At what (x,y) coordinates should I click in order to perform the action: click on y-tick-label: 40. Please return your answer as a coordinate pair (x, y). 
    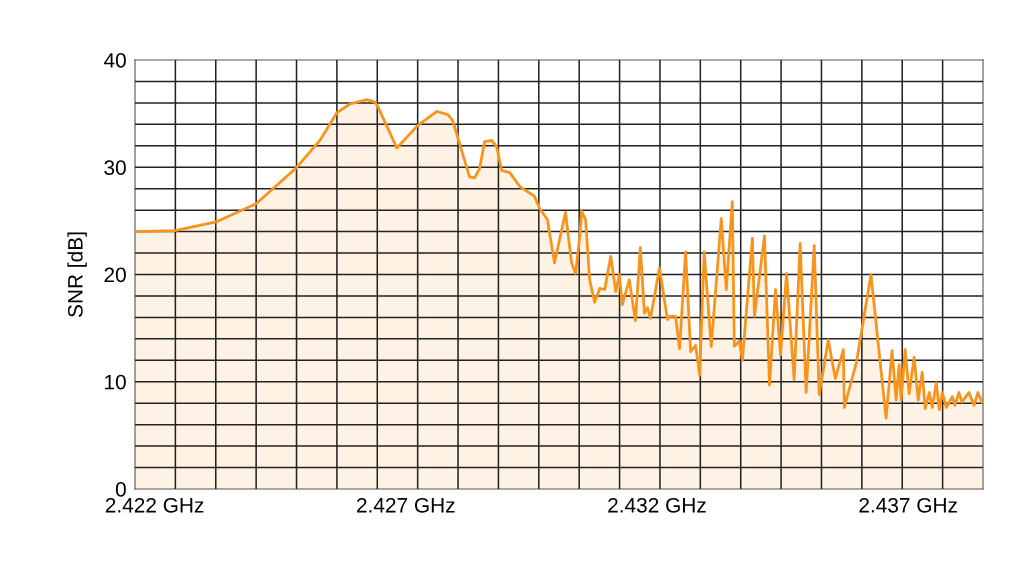
    Looking at the image, I should click on (114, 60).